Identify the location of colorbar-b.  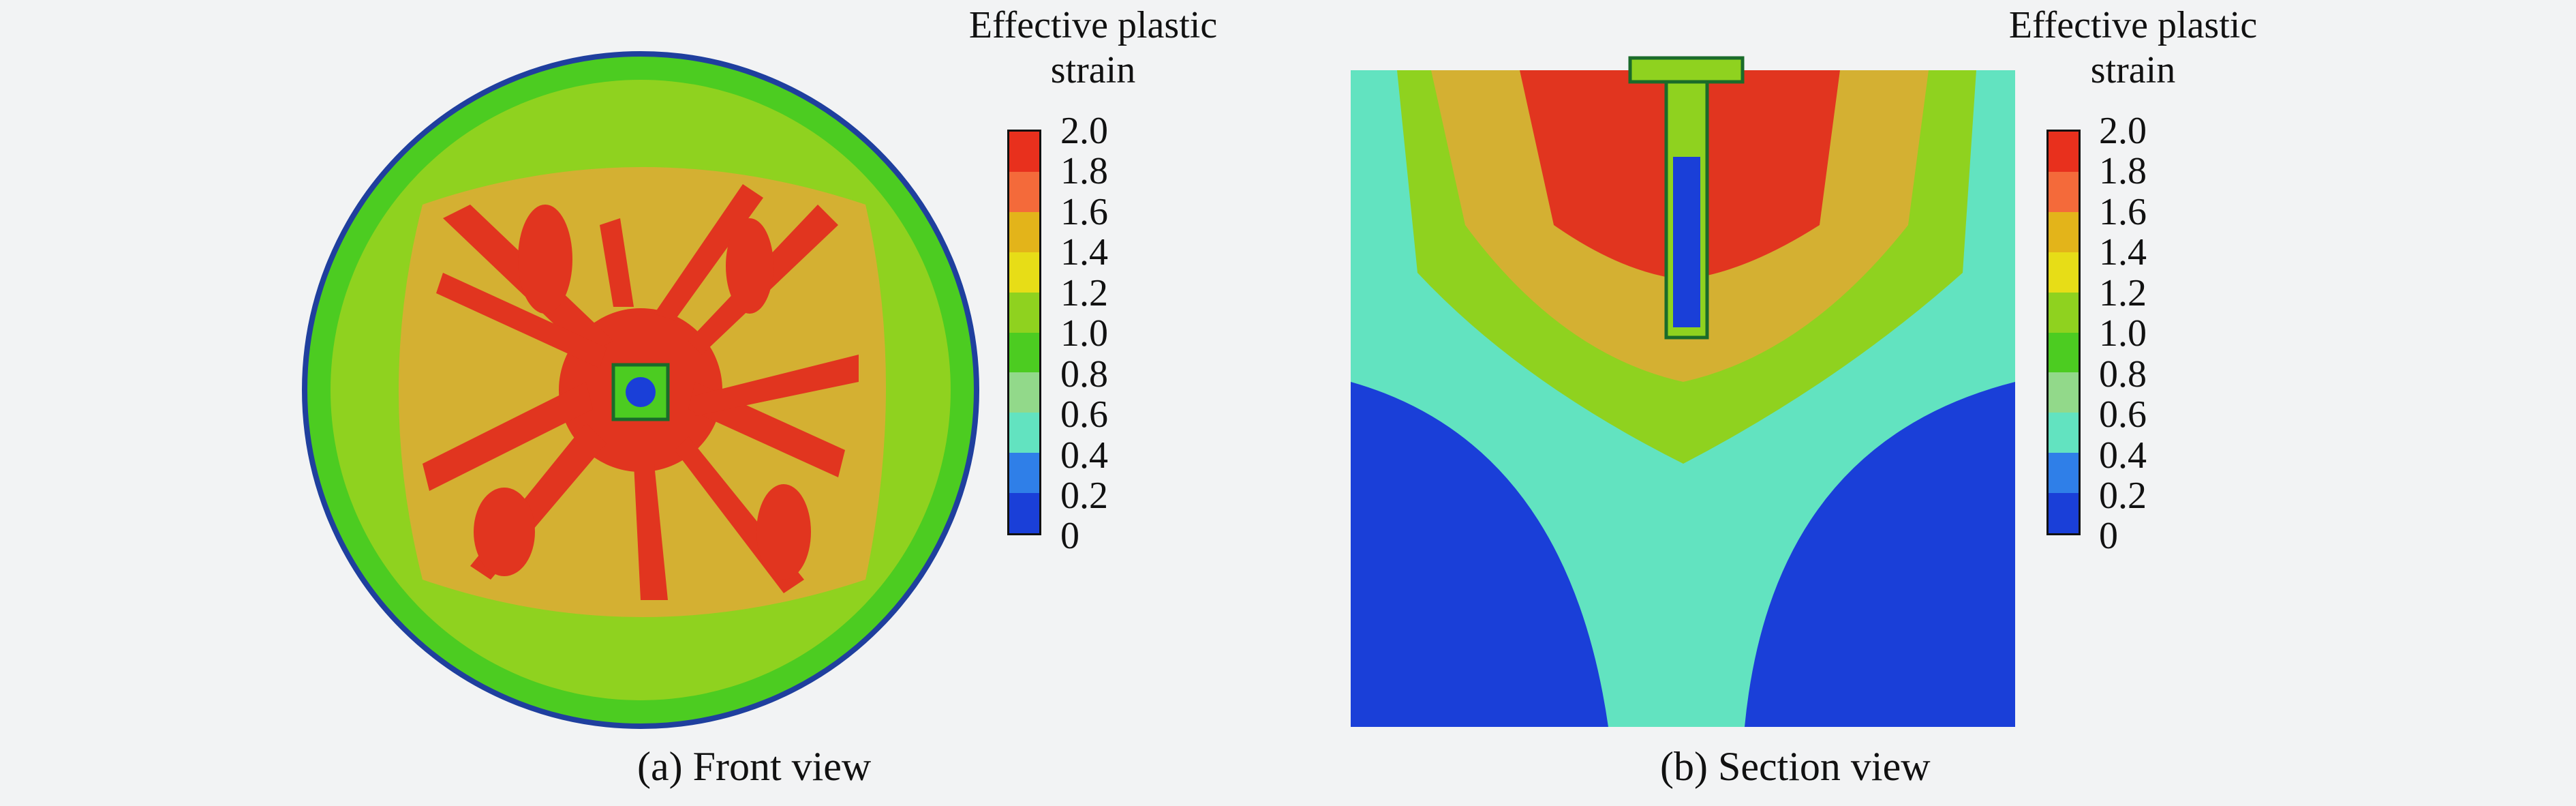
(2063, 332).